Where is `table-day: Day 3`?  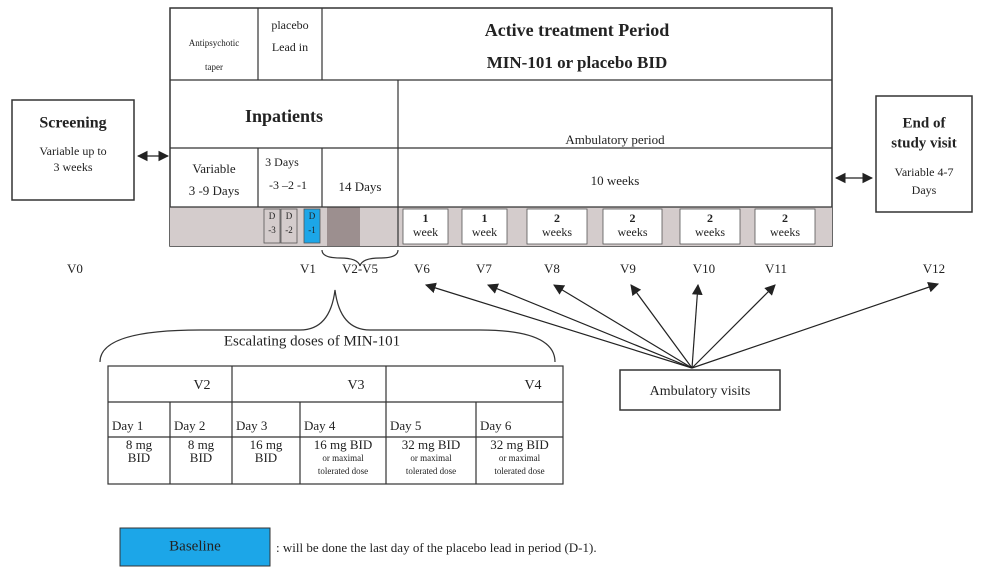
table-day: Day 3 is located at coordinates (251, 425).